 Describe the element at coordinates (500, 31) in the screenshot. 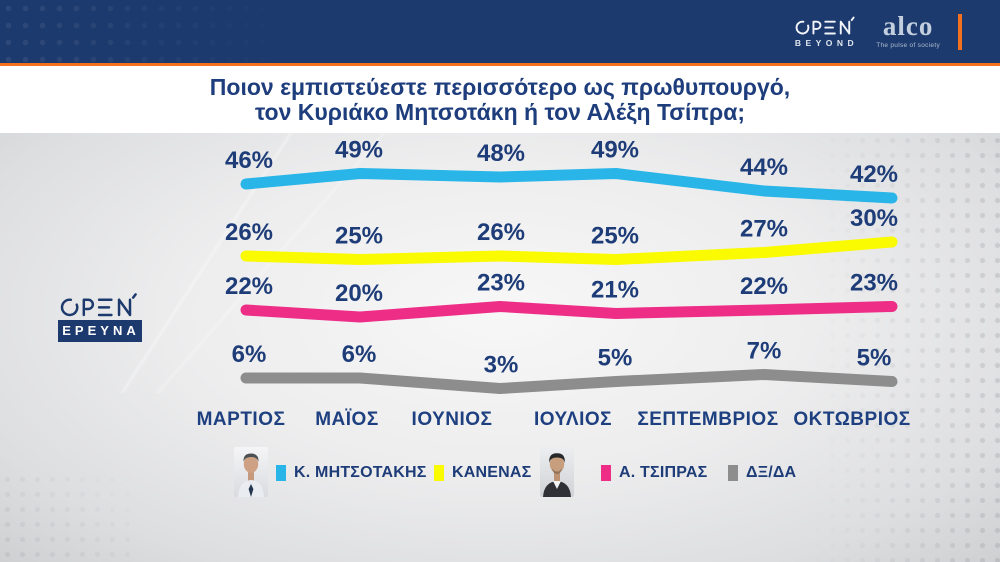

I see `top-bar: BEYOND alco The pulse of society` at that location.